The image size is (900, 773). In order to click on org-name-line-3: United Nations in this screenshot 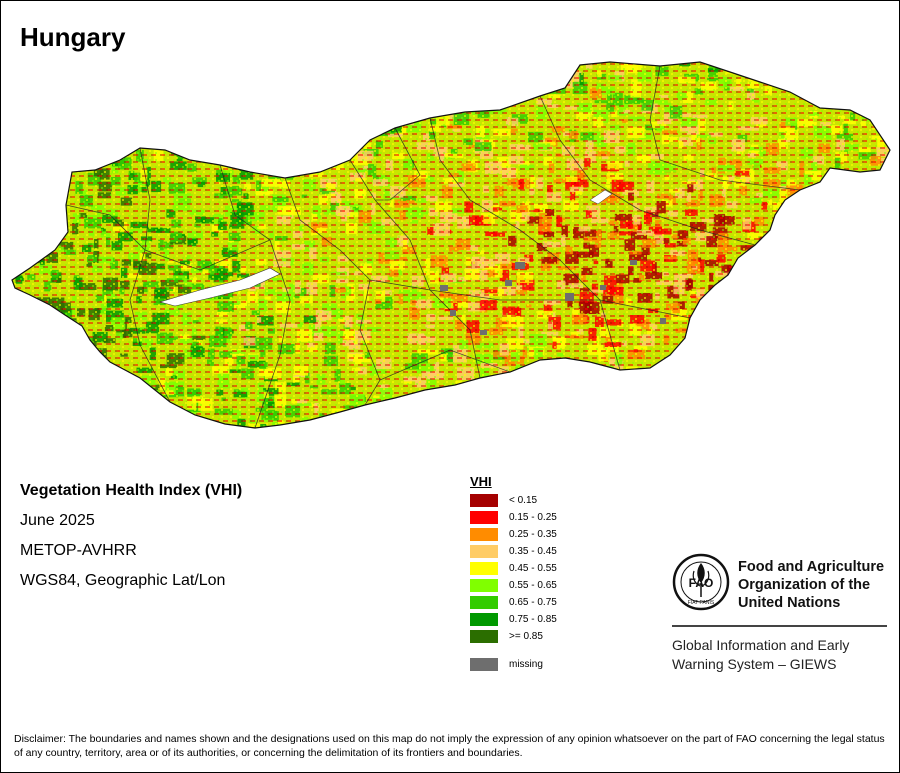, I will do `click(789, 603)`.